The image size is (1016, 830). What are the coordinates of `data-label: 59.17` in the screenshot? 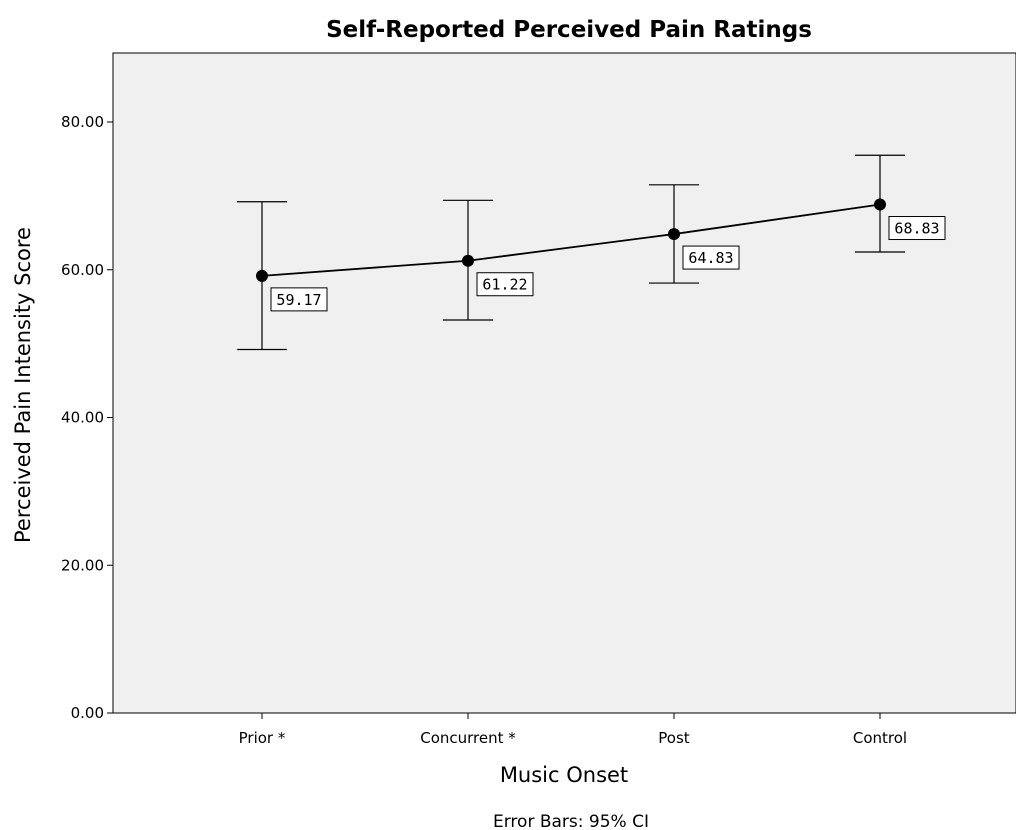 It's located at (298, 300).